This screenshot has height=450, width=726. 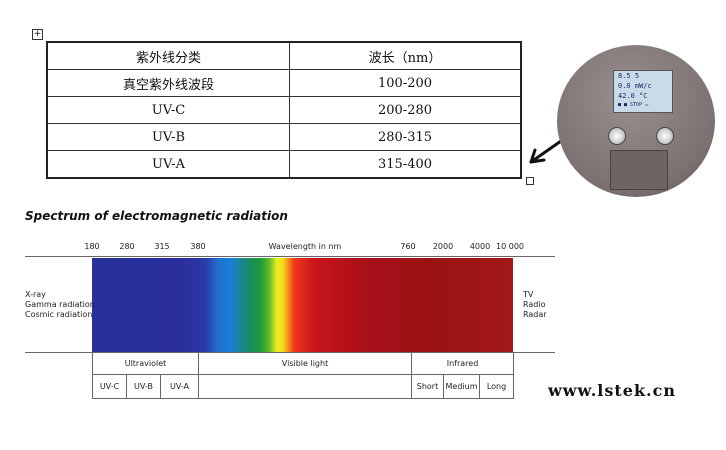 I want to click on table-row: UV-B 280-315, so click(x=284, y=137).